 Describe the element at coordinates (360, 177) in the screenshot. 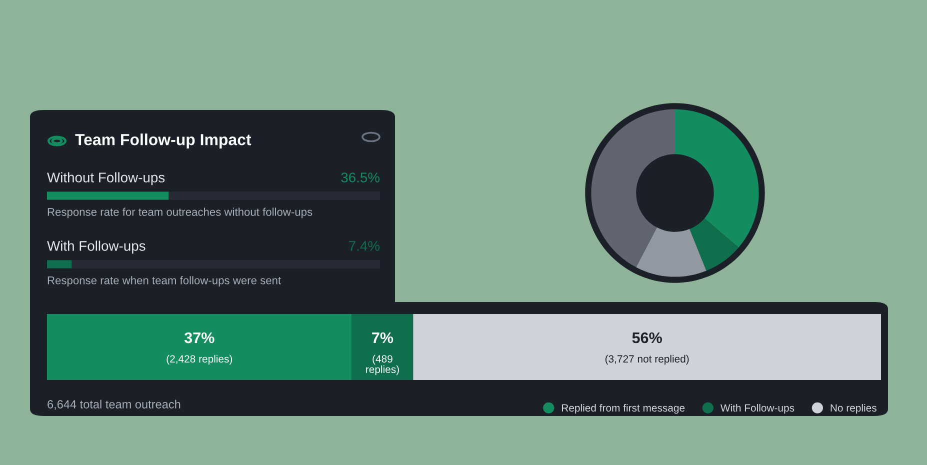

I see `data-label: 36.5%` at that location.